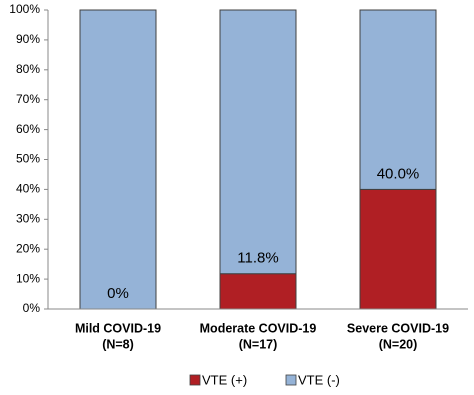  I want to click on x-tick-label: (N=8), so click(118, 344).